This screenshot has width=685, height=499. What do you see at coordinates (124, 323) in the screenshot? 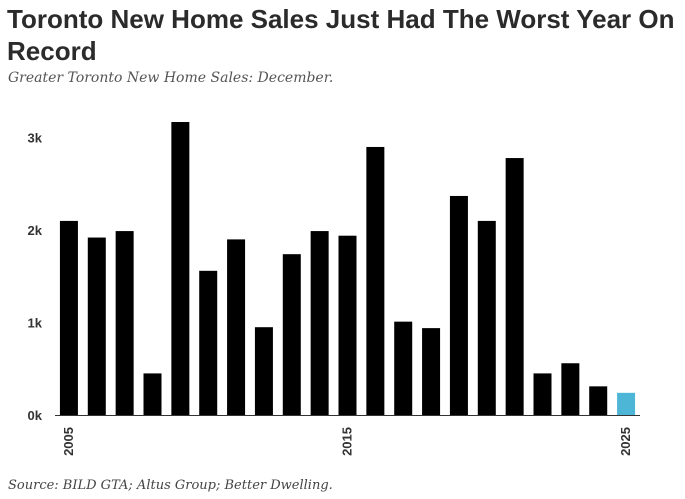
I see `bar-2007` at bounding box center [124, 323].